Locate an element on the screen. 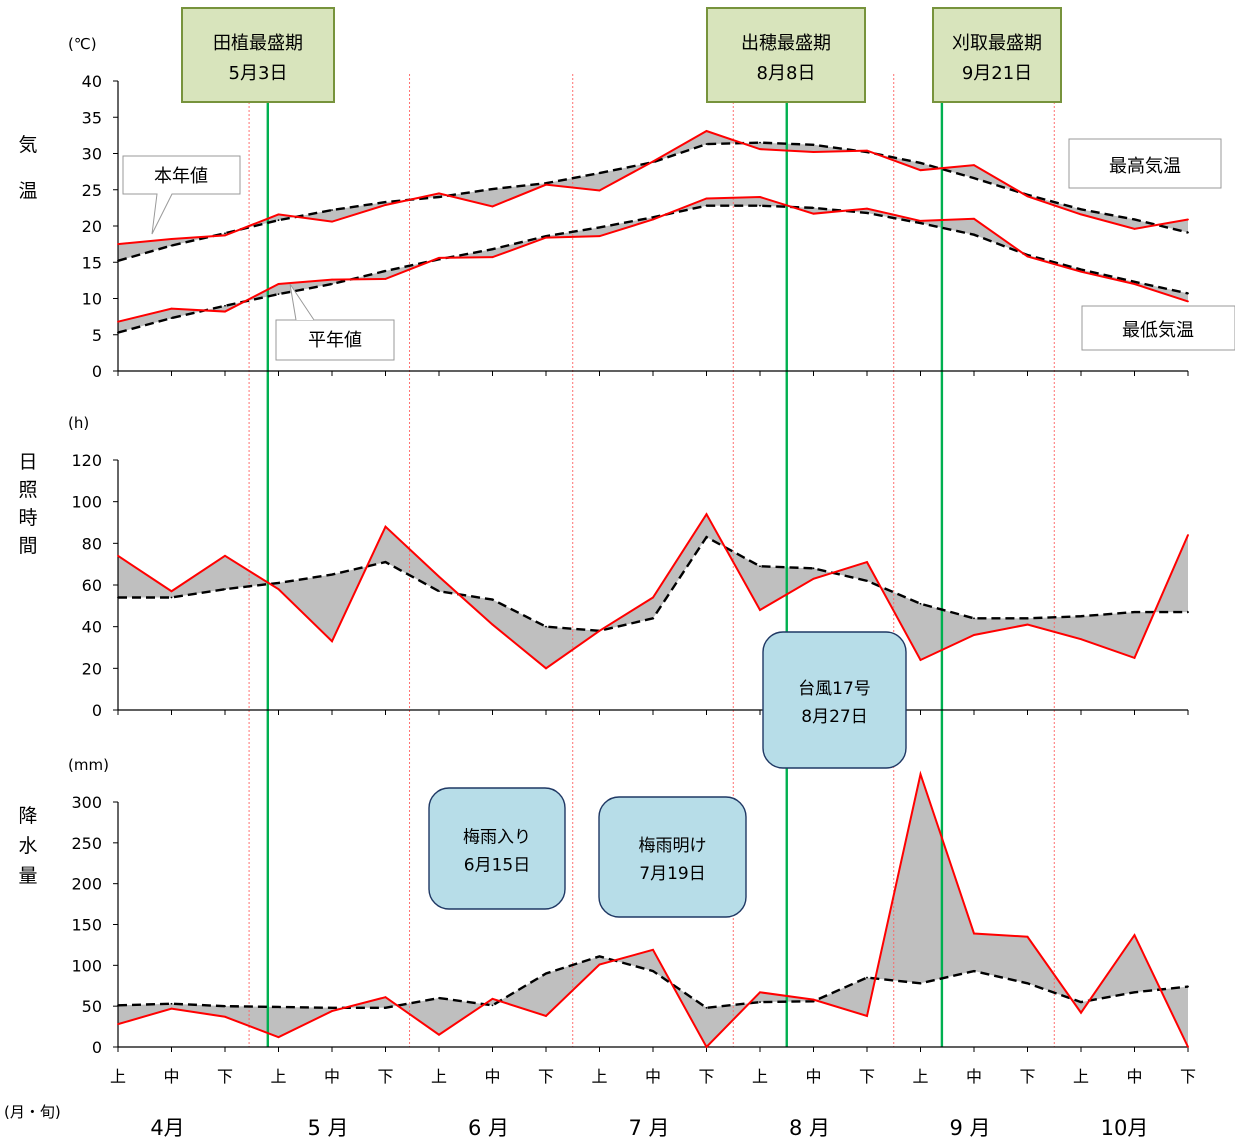 This screenshot has width=1235, height=1142. stage-label-line1: 刈取最盛期 is located at coordinates (997, 43).